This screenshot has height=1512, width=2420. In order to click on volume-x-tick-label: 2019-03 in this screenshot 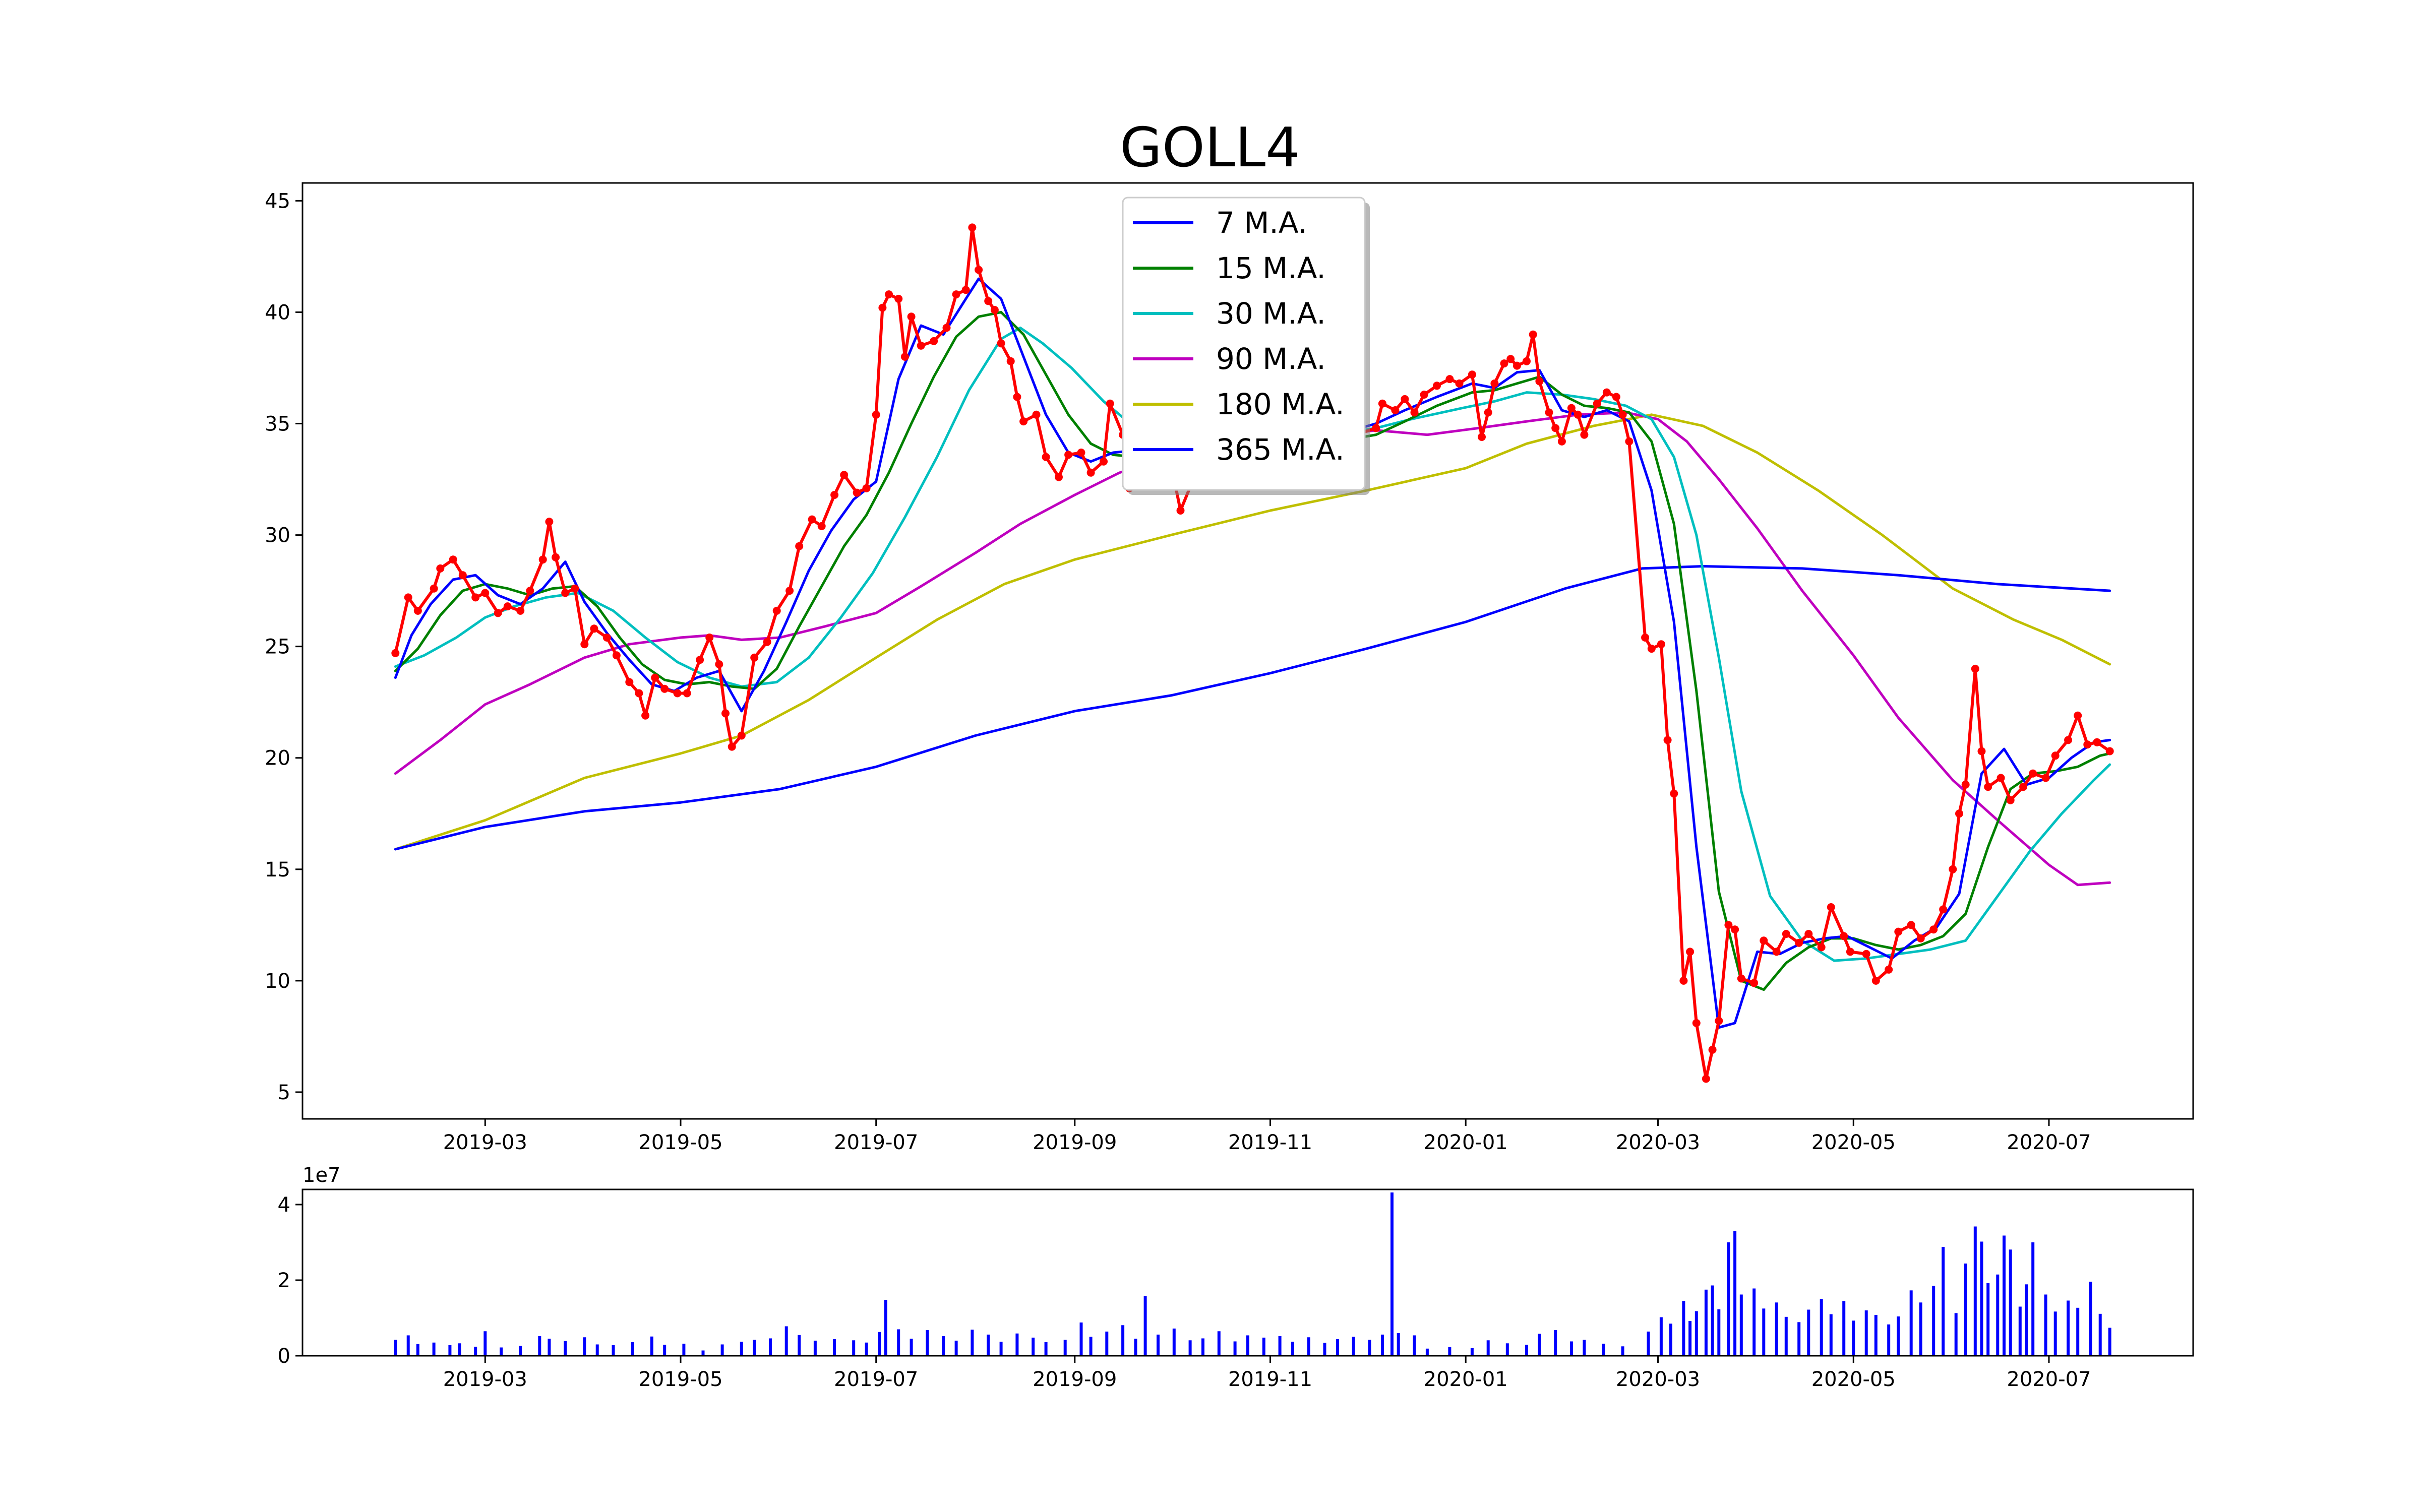, I will do `click(485, 1379)`.